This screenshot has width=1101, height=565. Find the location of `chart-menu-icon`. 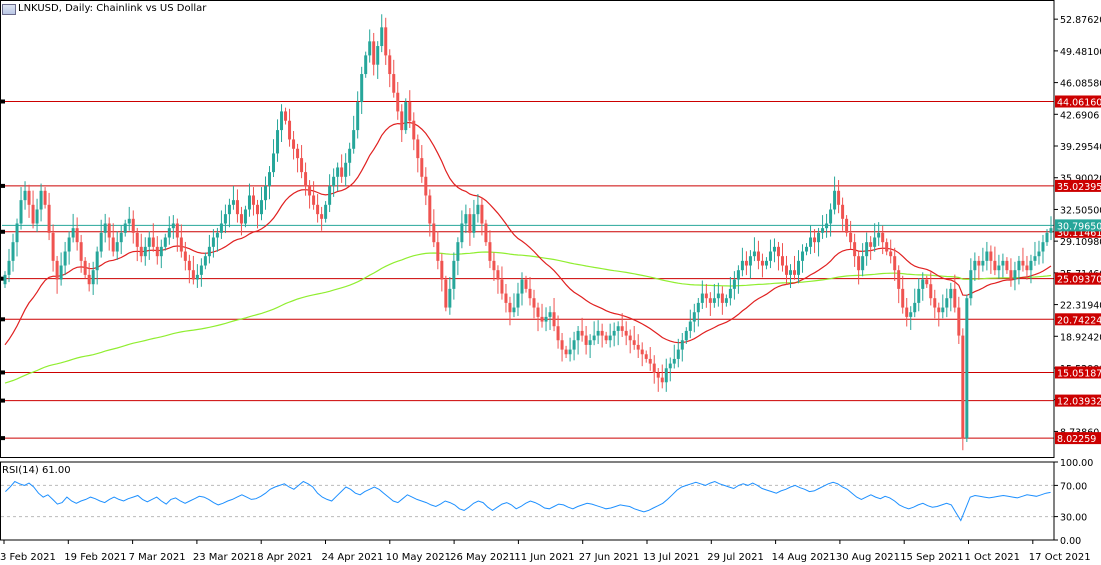

chart-menu-icon is located at coordinates (9, 9).